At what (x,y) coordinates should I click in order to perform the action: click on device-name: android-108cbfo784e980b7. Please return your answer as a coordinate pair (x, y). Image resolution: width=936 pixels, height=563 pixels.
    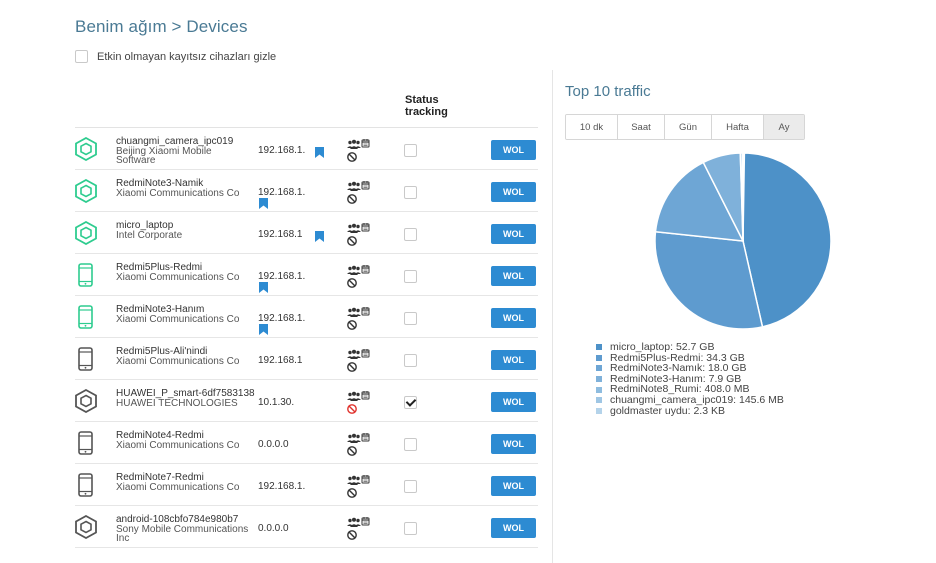
    Looking at the image, I should click on (177, 519).